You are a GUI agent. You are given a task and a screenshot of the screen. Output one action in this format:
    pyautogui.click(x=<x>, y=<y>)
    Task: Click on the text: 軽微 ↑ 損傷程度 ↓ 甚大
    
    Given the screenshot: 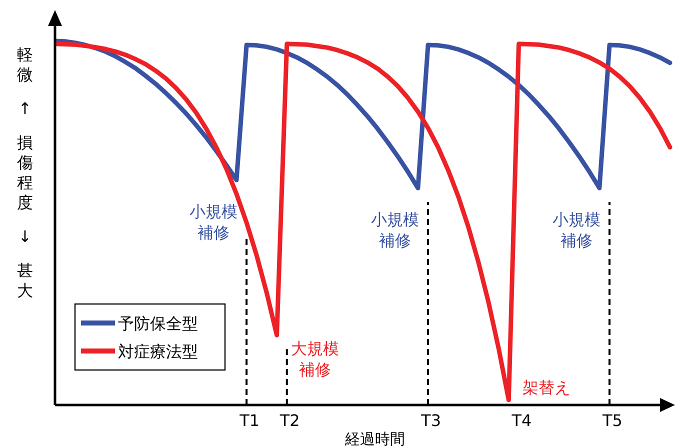 What is the action you would take?
    pyautogui.click(x=25, y=172)
    